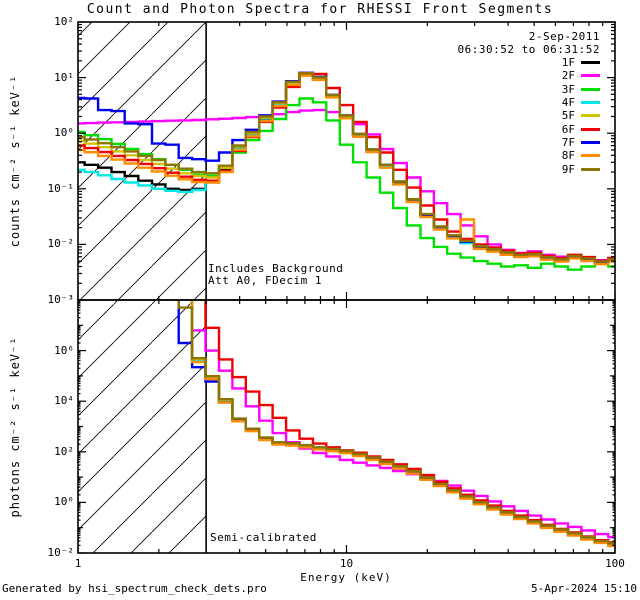 This screenshot has height=600, width=640. What do you see at coordinates (134, 588) in the screenshot?
I see `footer-generated-by: Generated by hsi_spectrum_check_dets.pro` at bounding box center [134, 588].